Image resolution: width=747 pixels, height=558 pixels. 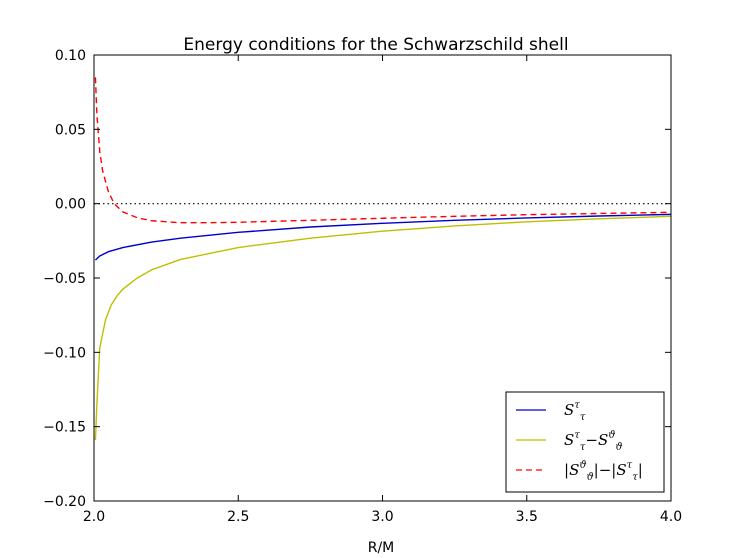 What do you see at coordinates (70, 130) in the screenshot?
I see `y-tick-label: 0.05` at bounding box center [70, 130].